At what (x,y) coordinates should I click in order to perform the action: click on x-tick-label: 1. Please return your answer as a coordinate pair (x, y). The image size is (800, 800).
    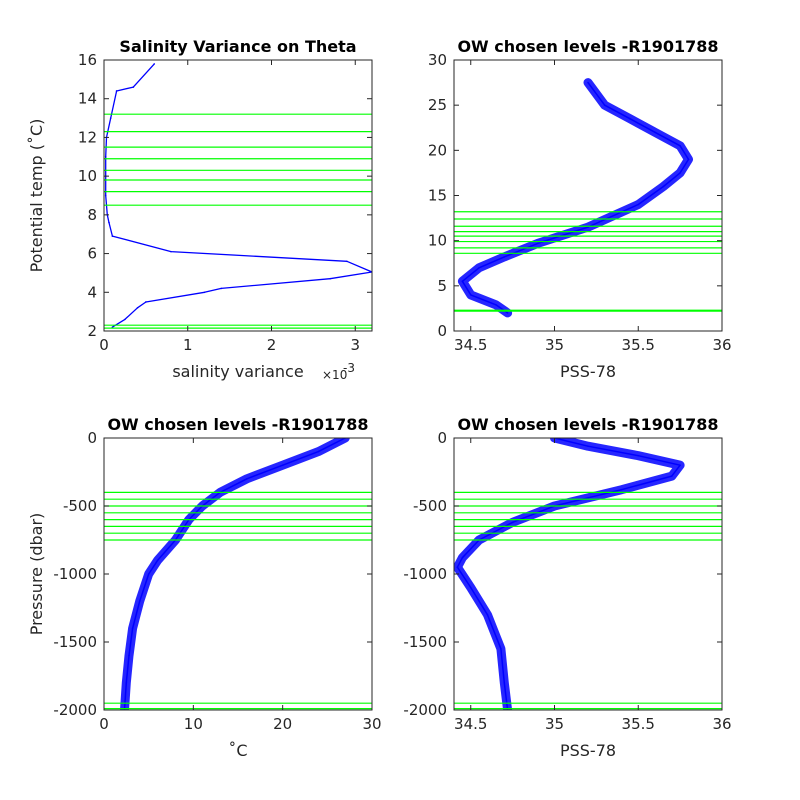
    Looking at the image, I should click on (188, 345).